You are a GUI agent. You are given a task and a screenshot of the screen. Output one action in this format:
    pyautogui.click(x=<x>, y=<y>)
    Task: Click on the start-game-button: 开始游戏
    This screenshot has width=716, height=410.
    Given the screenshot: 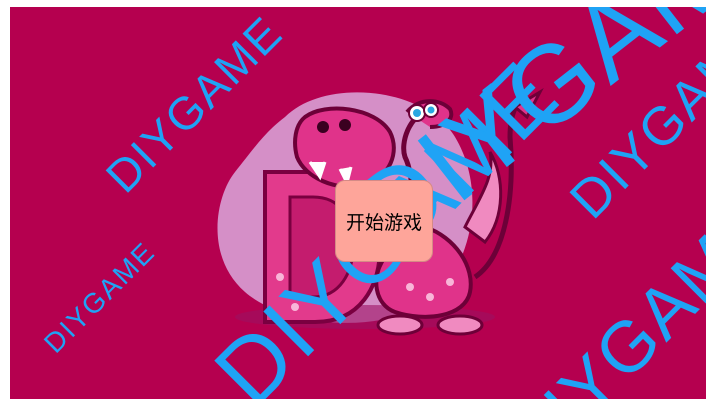 What is the action you would take?
    pyautogui.click(x=384, y=221)
    